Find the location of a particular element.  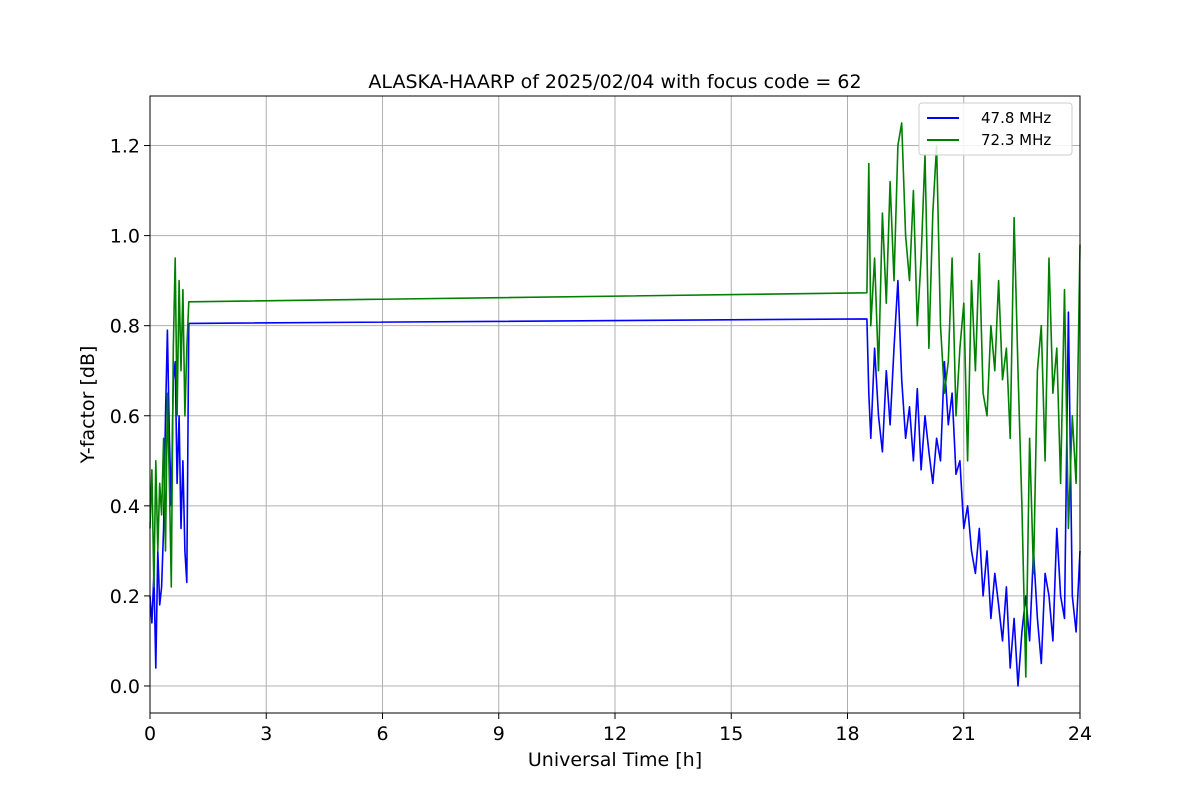

x-tick-label: 21 is located at coordinates (964, 734).